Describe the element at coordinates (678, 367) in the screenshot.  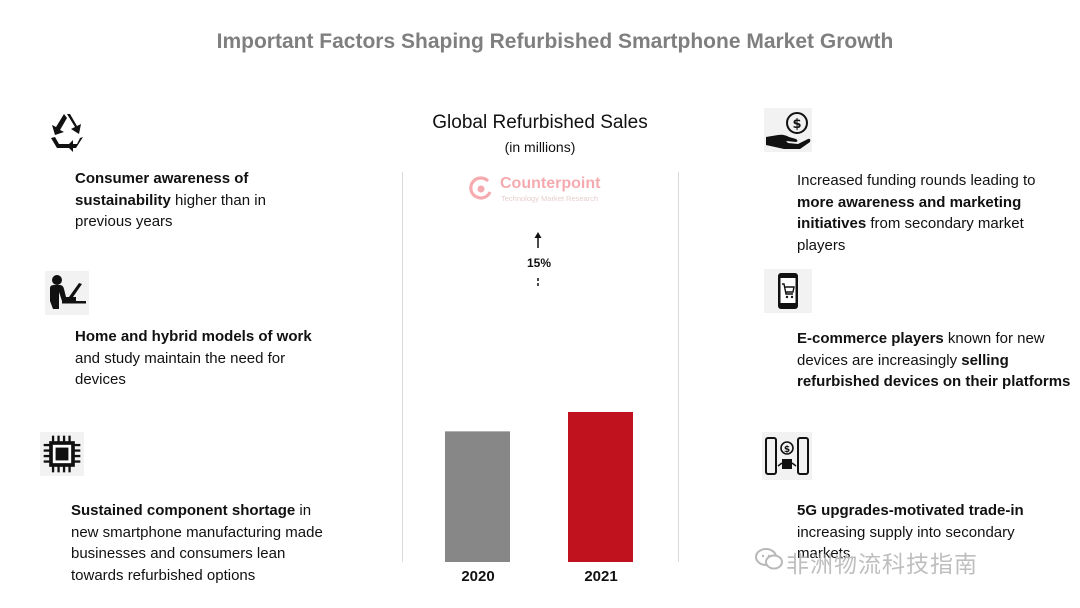
I see `divider-right` at that location.